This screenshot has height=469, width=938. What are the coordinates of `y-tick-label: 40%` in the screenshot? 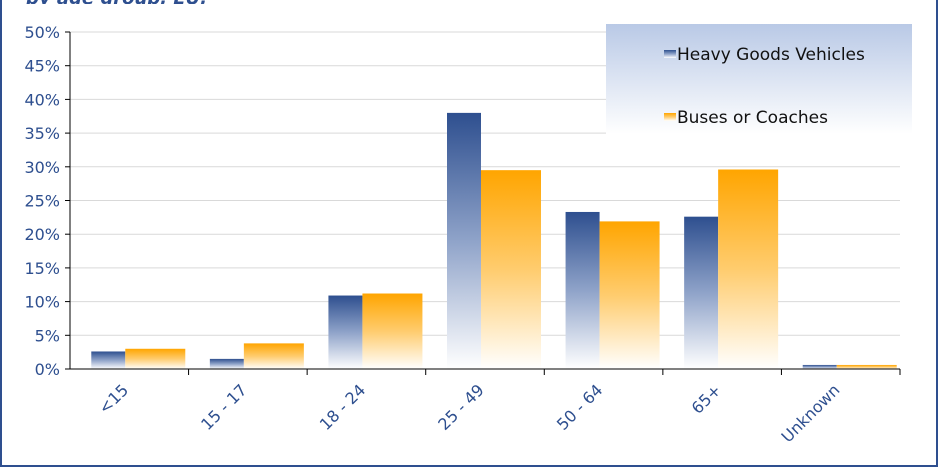 It's located at (42, 99).